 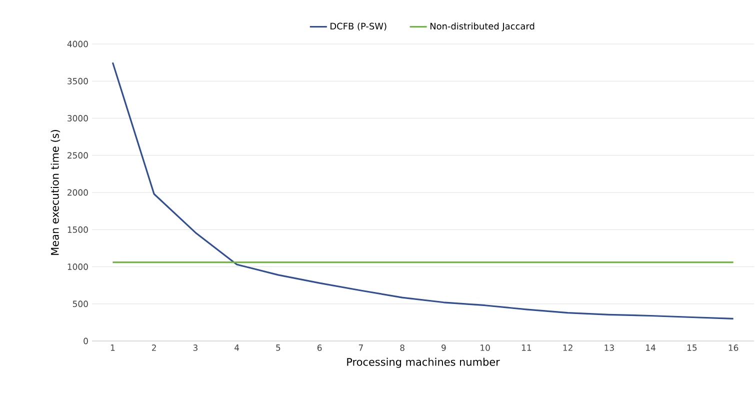 I want to click on y-tick-label: 3000, so click(x=78, y=118).